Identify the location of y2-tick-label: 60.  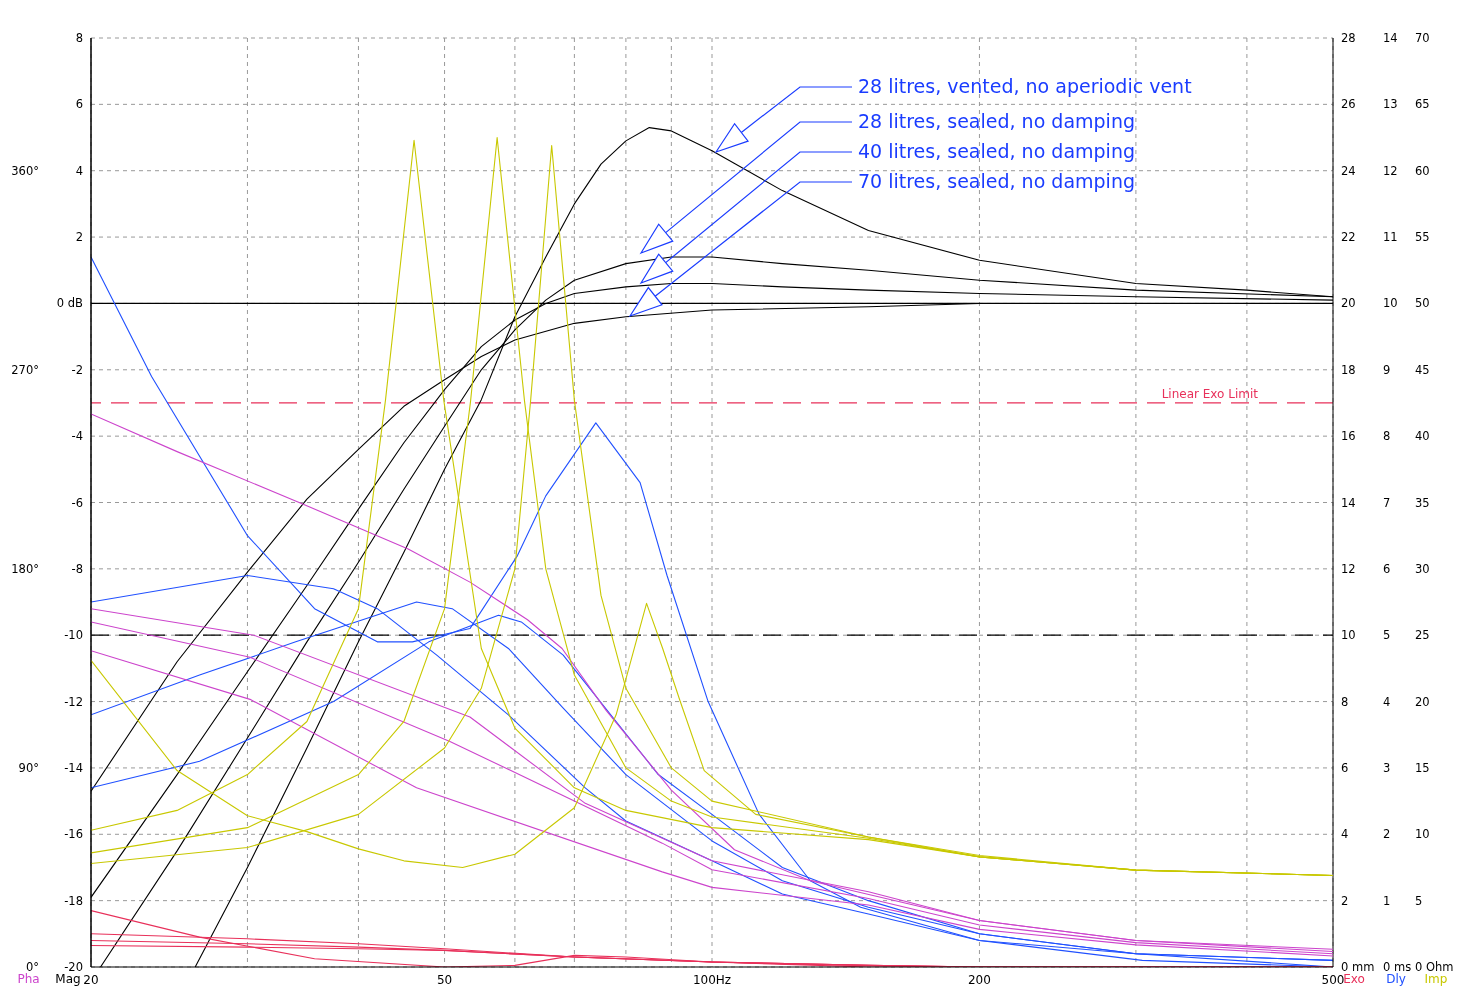
(1422, 170).